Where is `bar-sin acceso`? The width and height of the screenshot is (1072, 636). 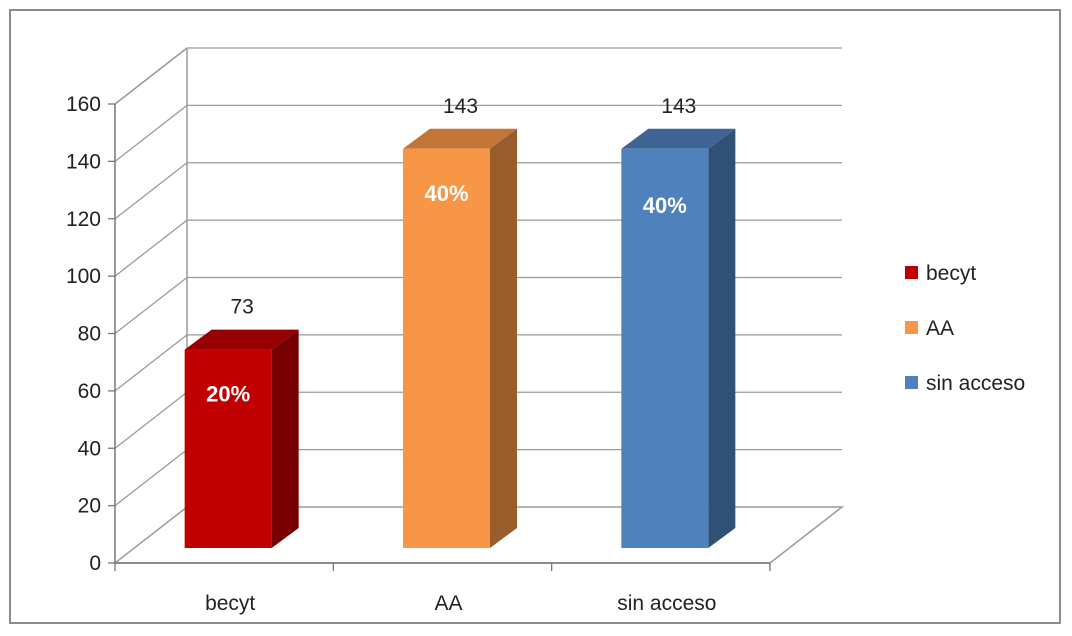 bar-sin acceso is located at coordinates (665, 348).